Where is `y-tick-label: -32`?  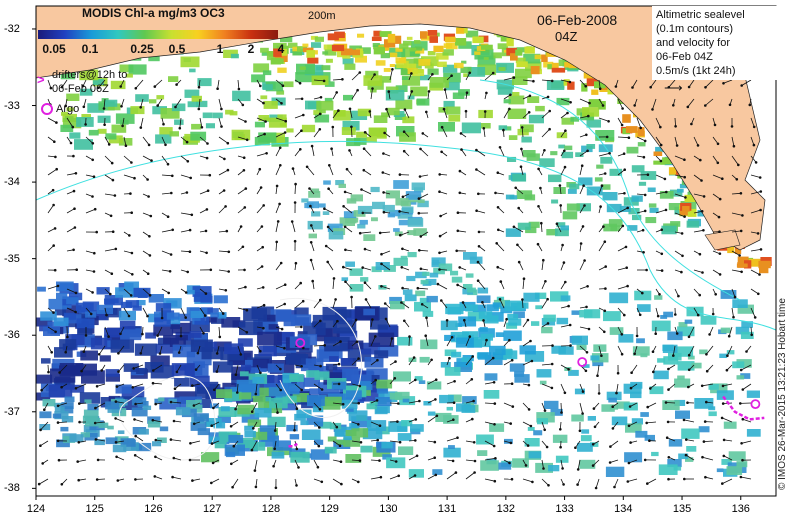
y-tick-label: -32 is located at coordinates (12, 28).